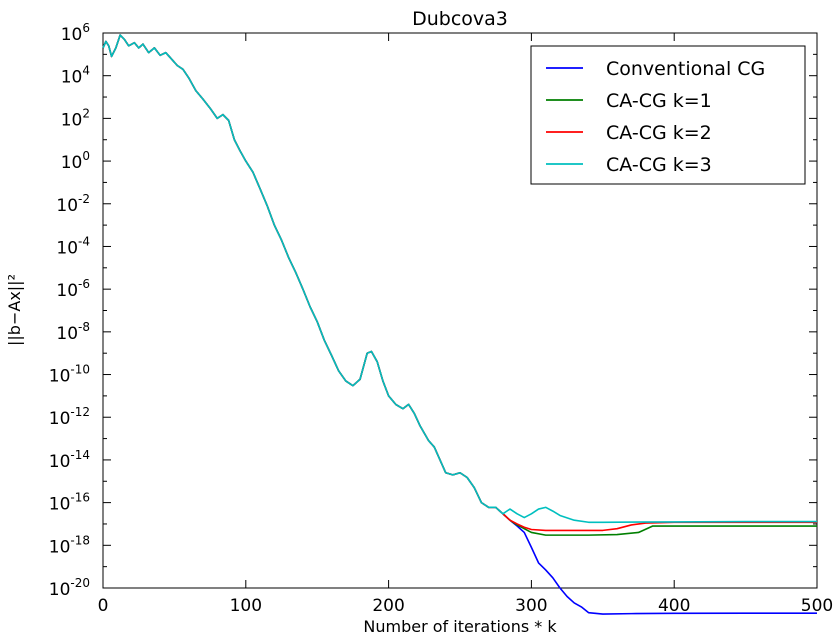 This screenshot has width=840, height=641. I want to click on legend-label-2: CA-CG k=1, so click(659, 101).